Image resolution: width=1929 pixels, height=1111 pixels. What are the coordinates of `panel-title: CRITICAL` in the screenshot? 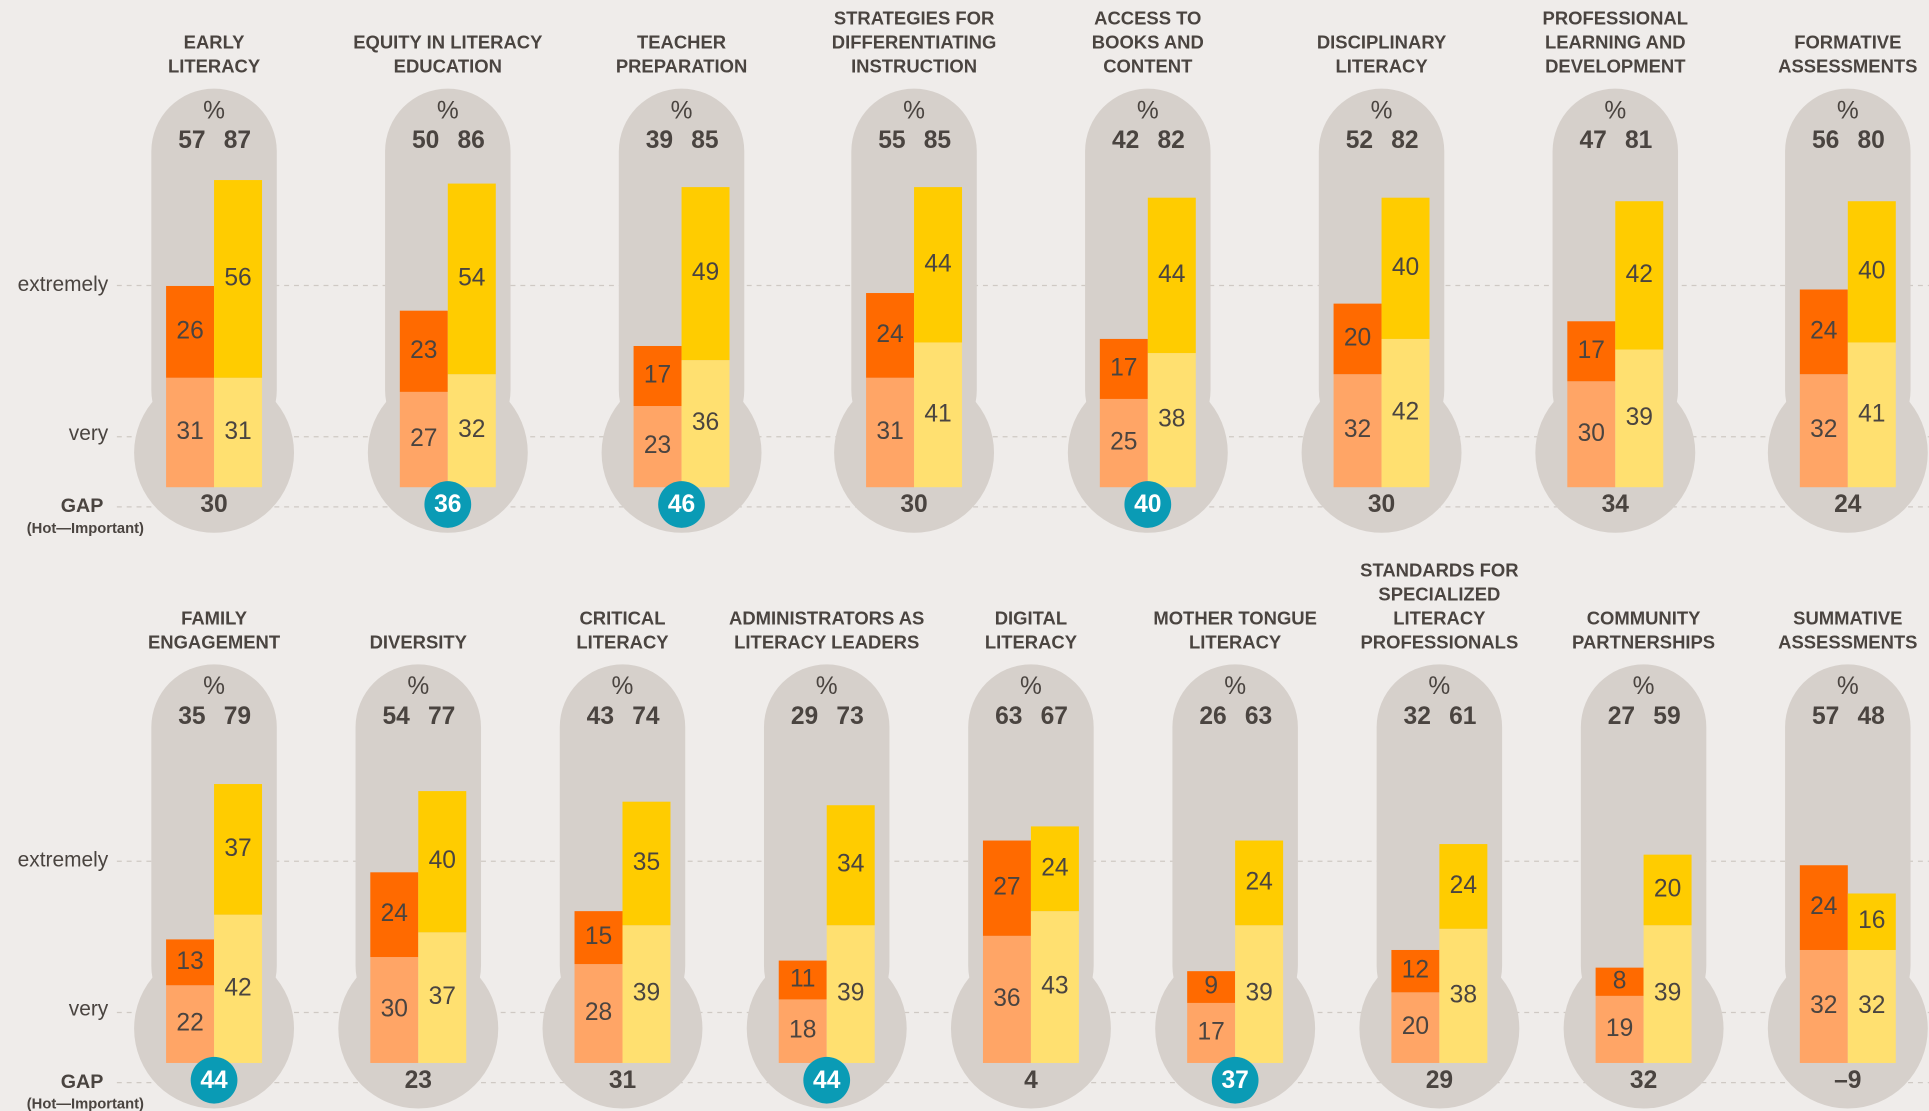 It's located at (622, 617).